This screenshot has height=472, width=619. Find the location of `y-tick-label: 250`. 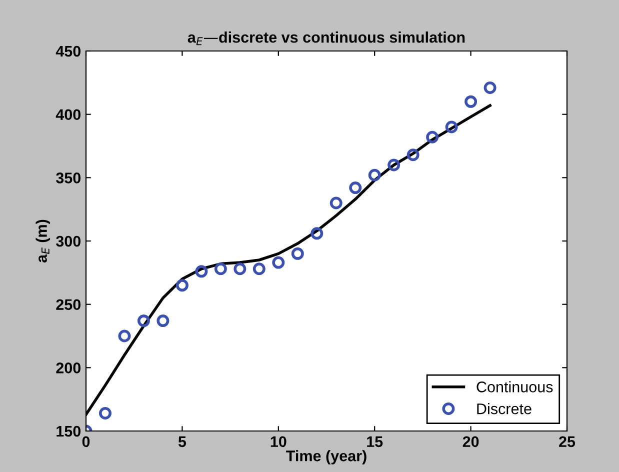

y-tick-label: 250 is located at coordinates (68, 304).